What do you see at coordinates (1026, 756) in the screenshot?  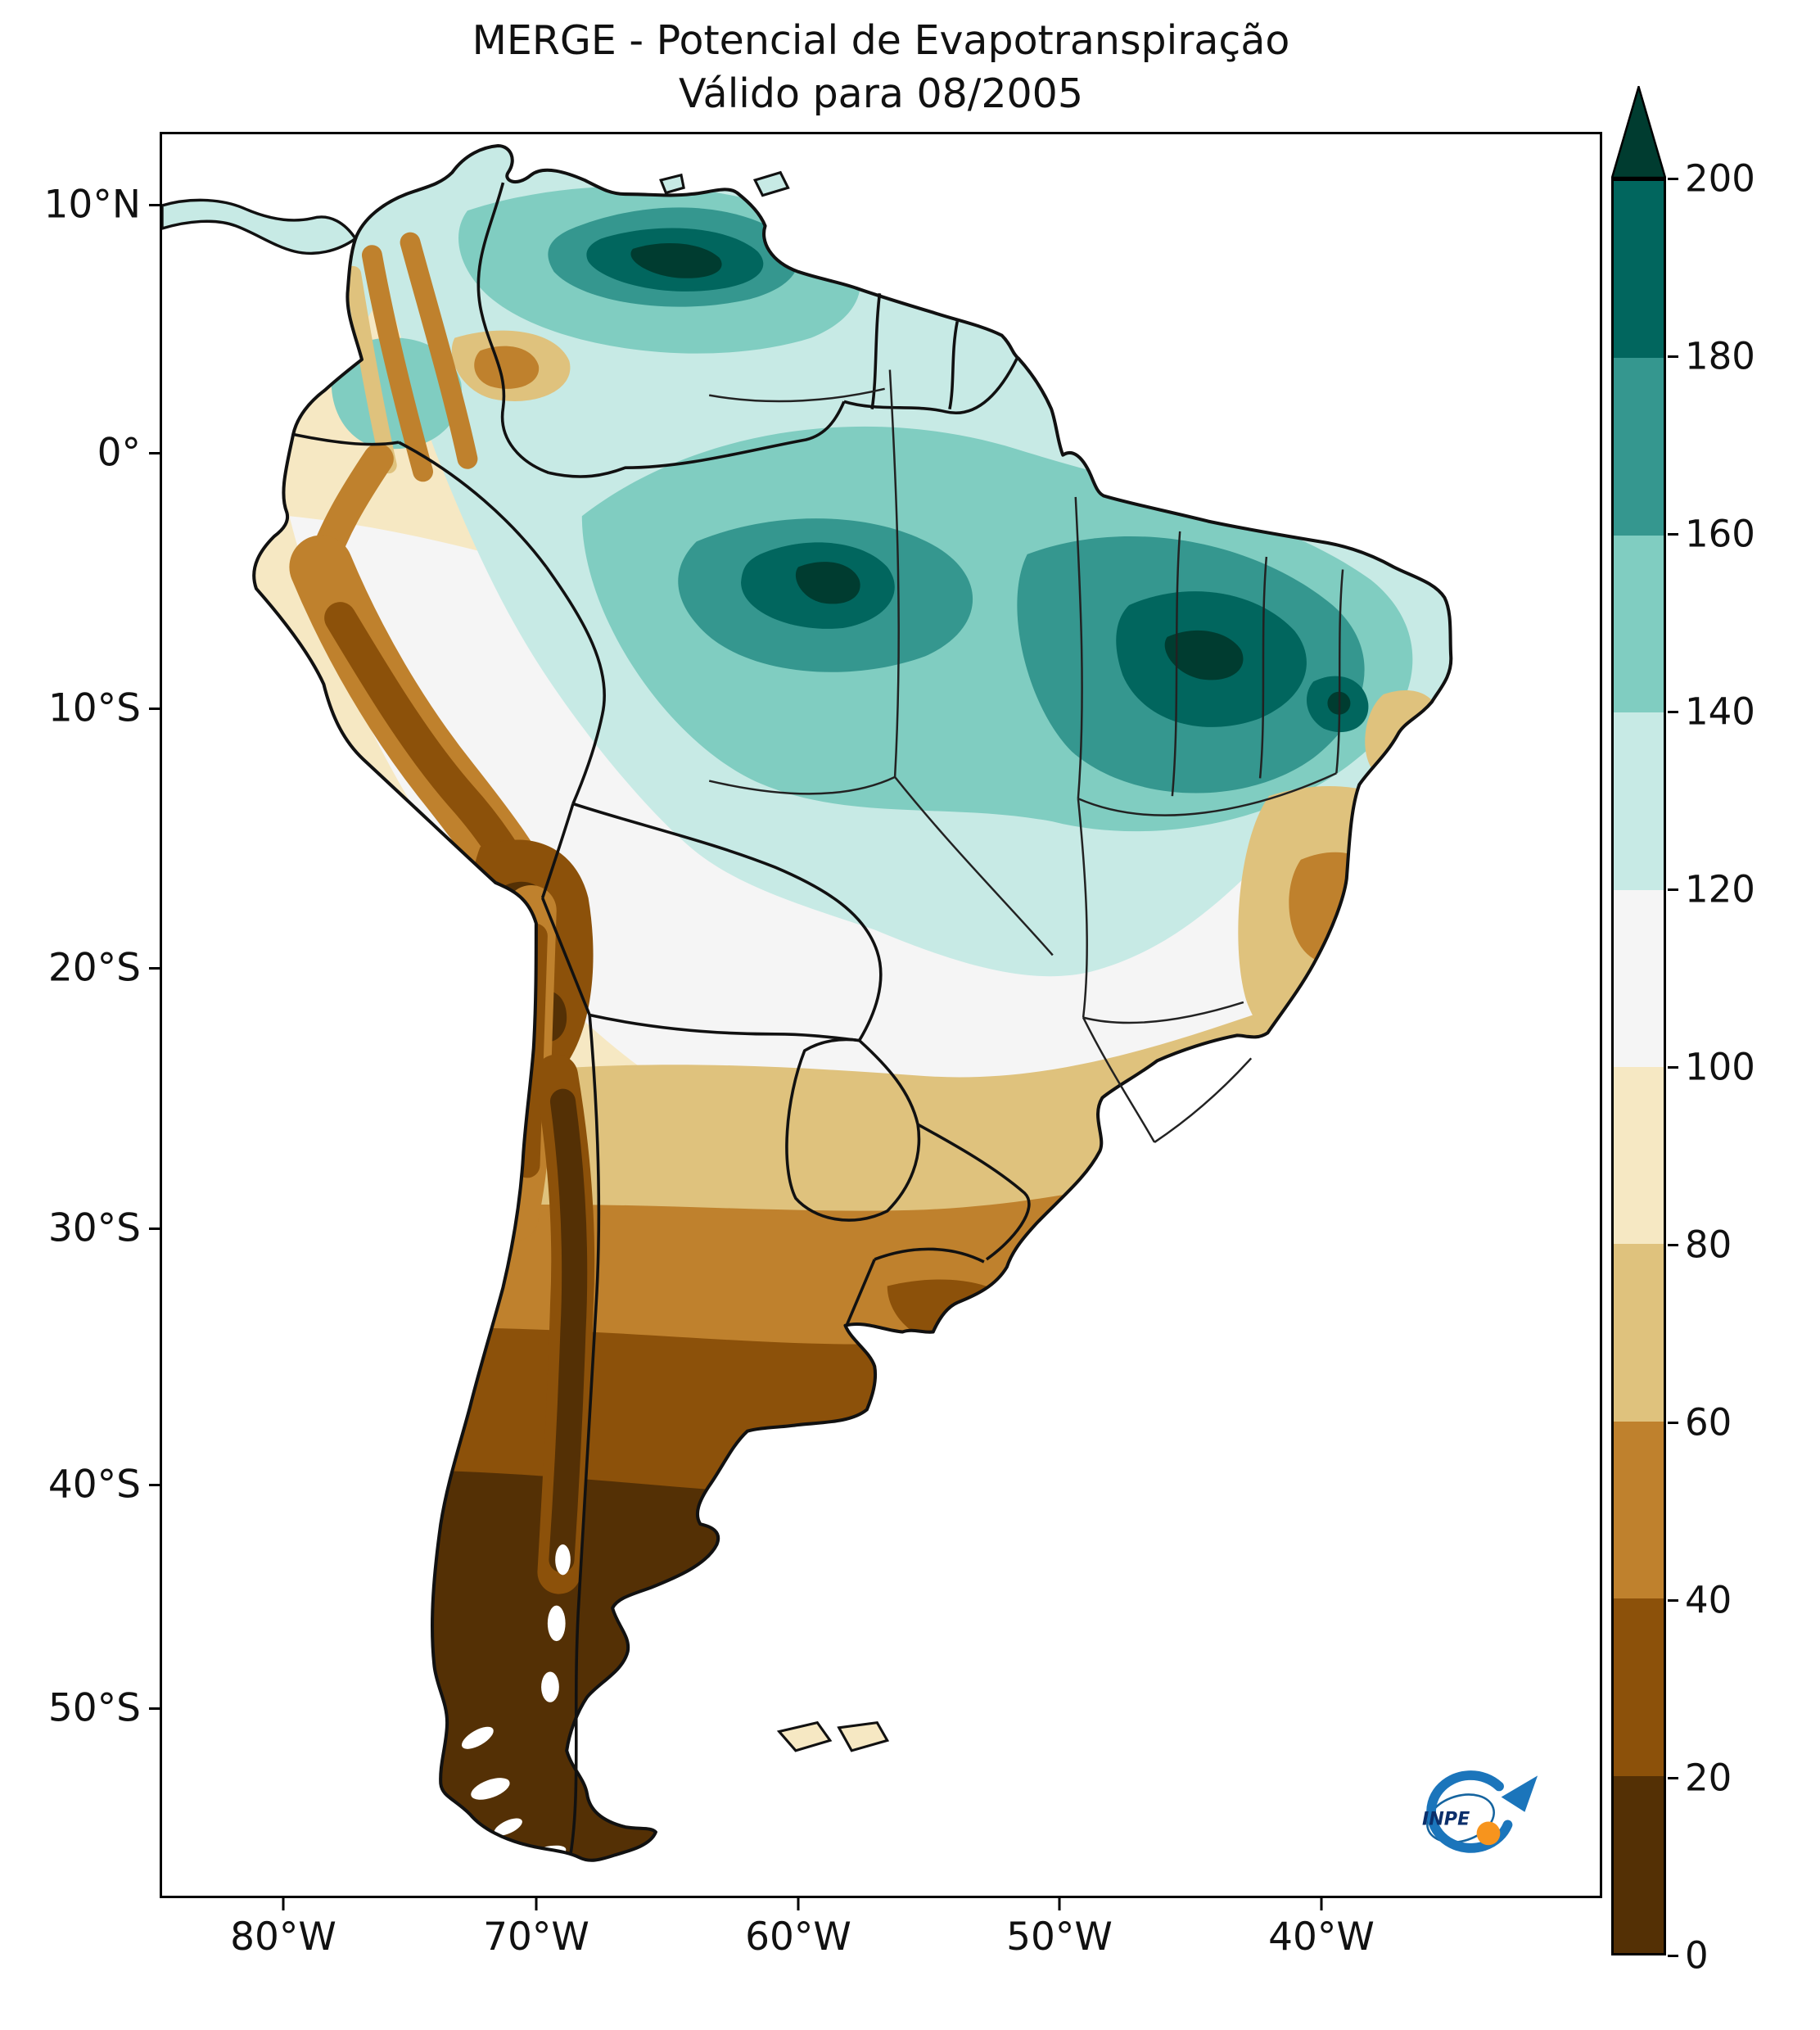 I see `state-borders` at bounding box center [1026, 756].